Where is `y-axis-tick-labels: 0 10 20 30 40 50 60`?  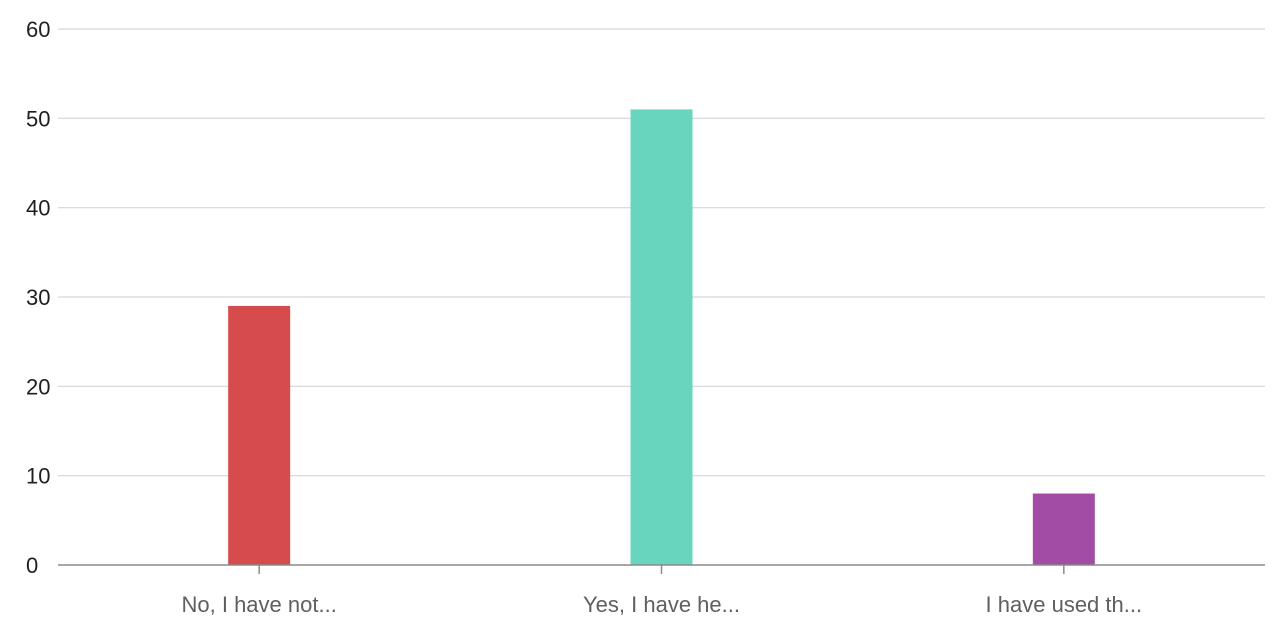 y-axis-tick-labels: 0 10 20 30 40 50 60 is located at coordinates (38, 297).